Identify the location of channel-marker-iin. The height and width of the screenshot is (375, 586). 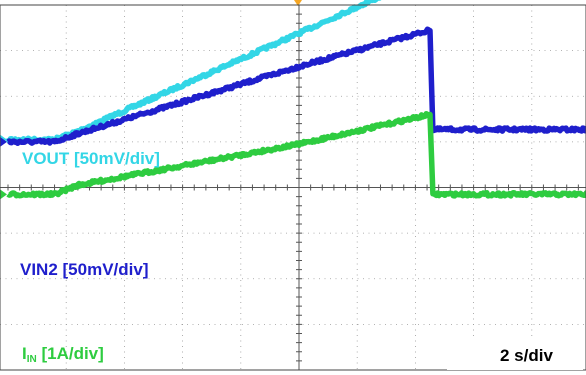
(3, 194).